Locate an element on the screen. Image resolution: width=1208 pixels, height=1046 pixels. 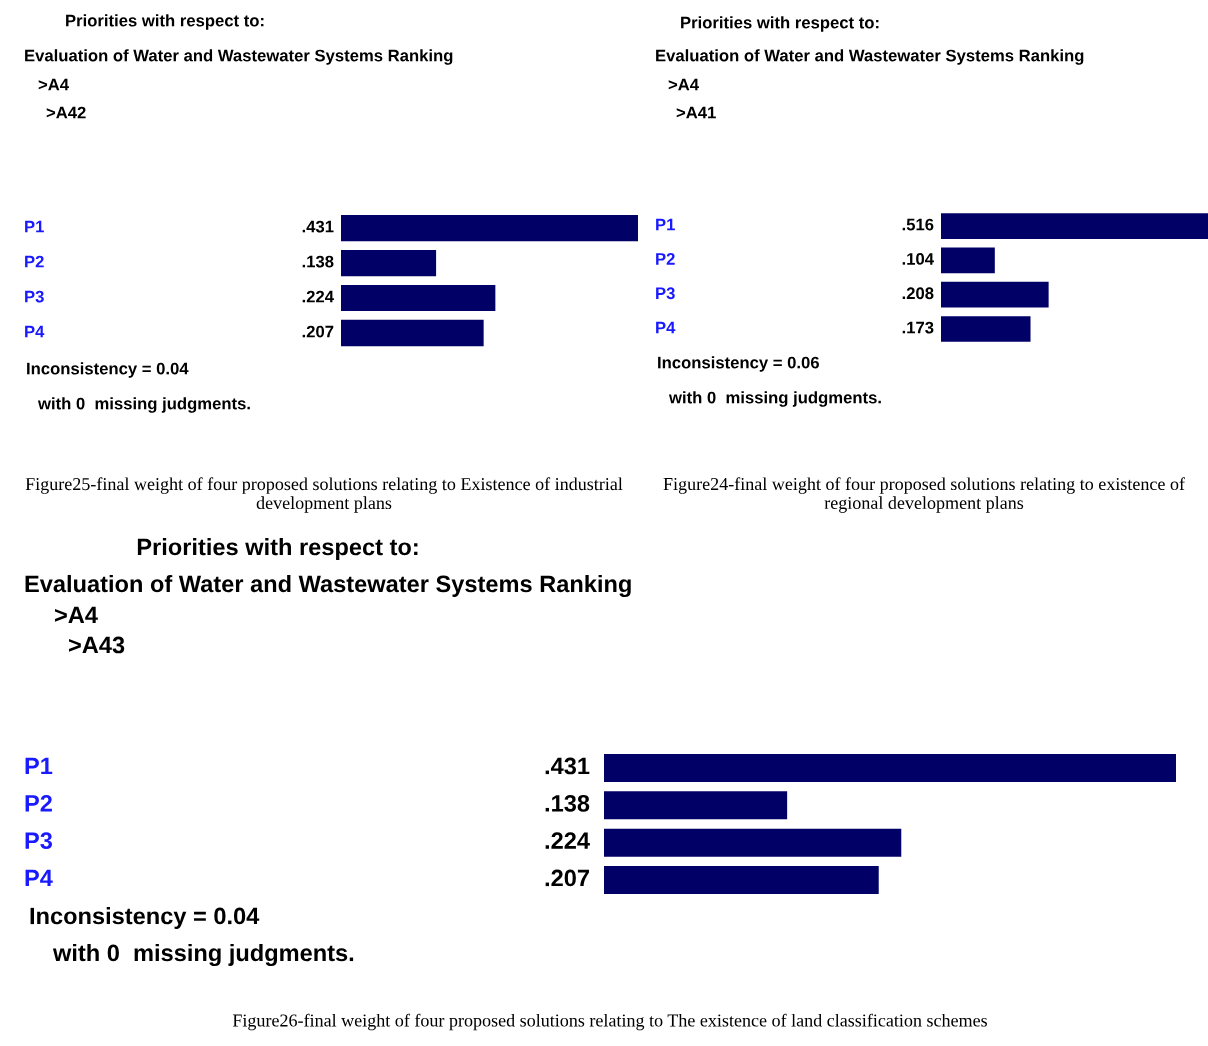
text: >A41 is located at coordinates (696, 112).